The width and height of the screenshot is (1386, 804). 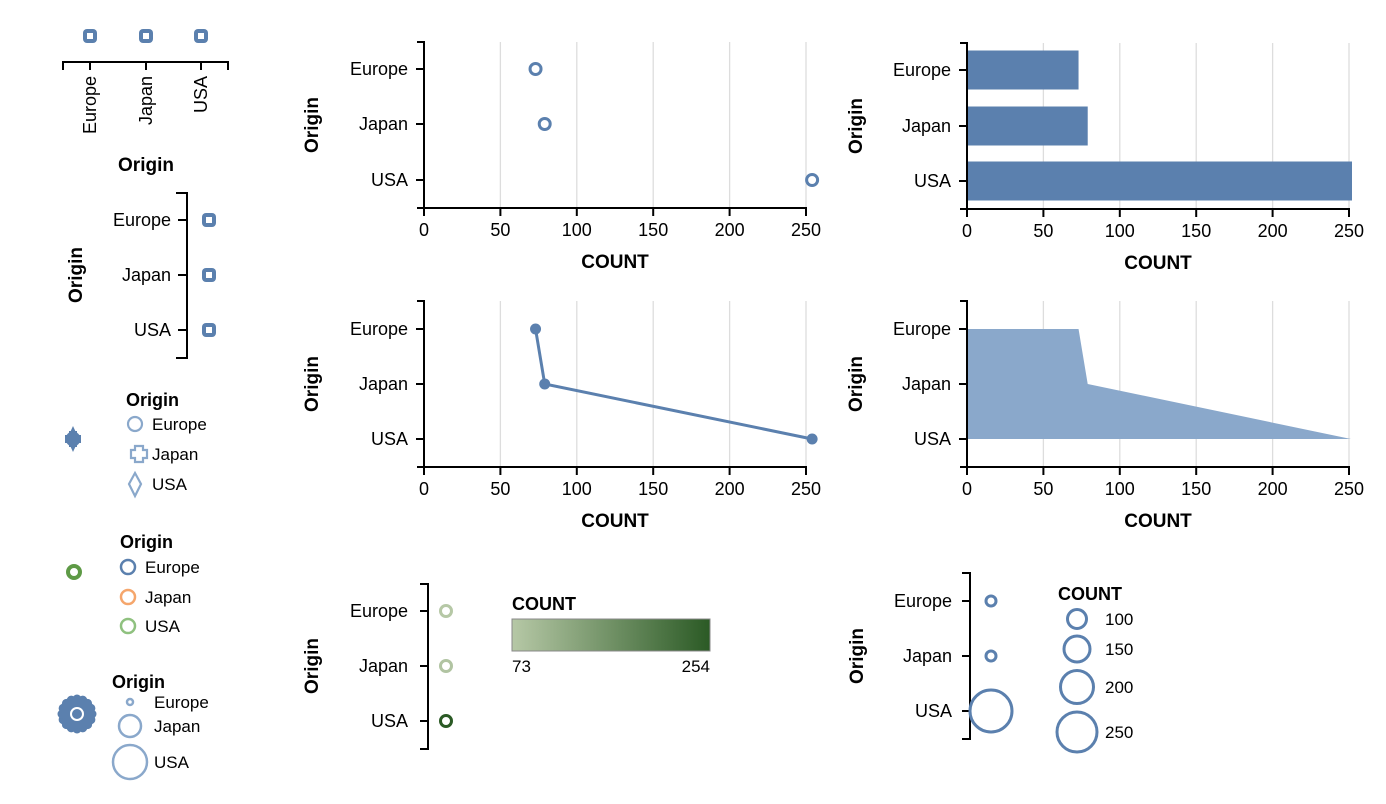 What do you see at coordinates (73, 439) in the screenshot?
I see `overlap-diamond` at bounding box center [73, 439].